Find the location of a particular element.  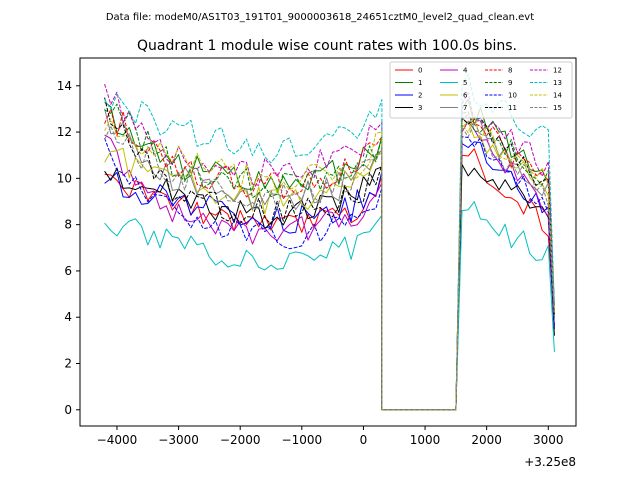

y-tick-label: 14 is located at coordinates (64, 86).